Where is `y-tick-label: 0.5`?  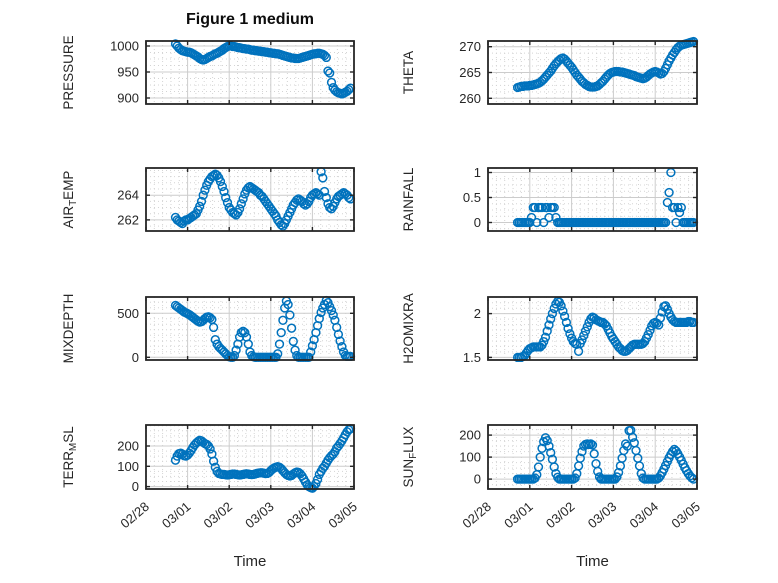 y-tick-label: 0.5 is located at coordinates (472, 197).